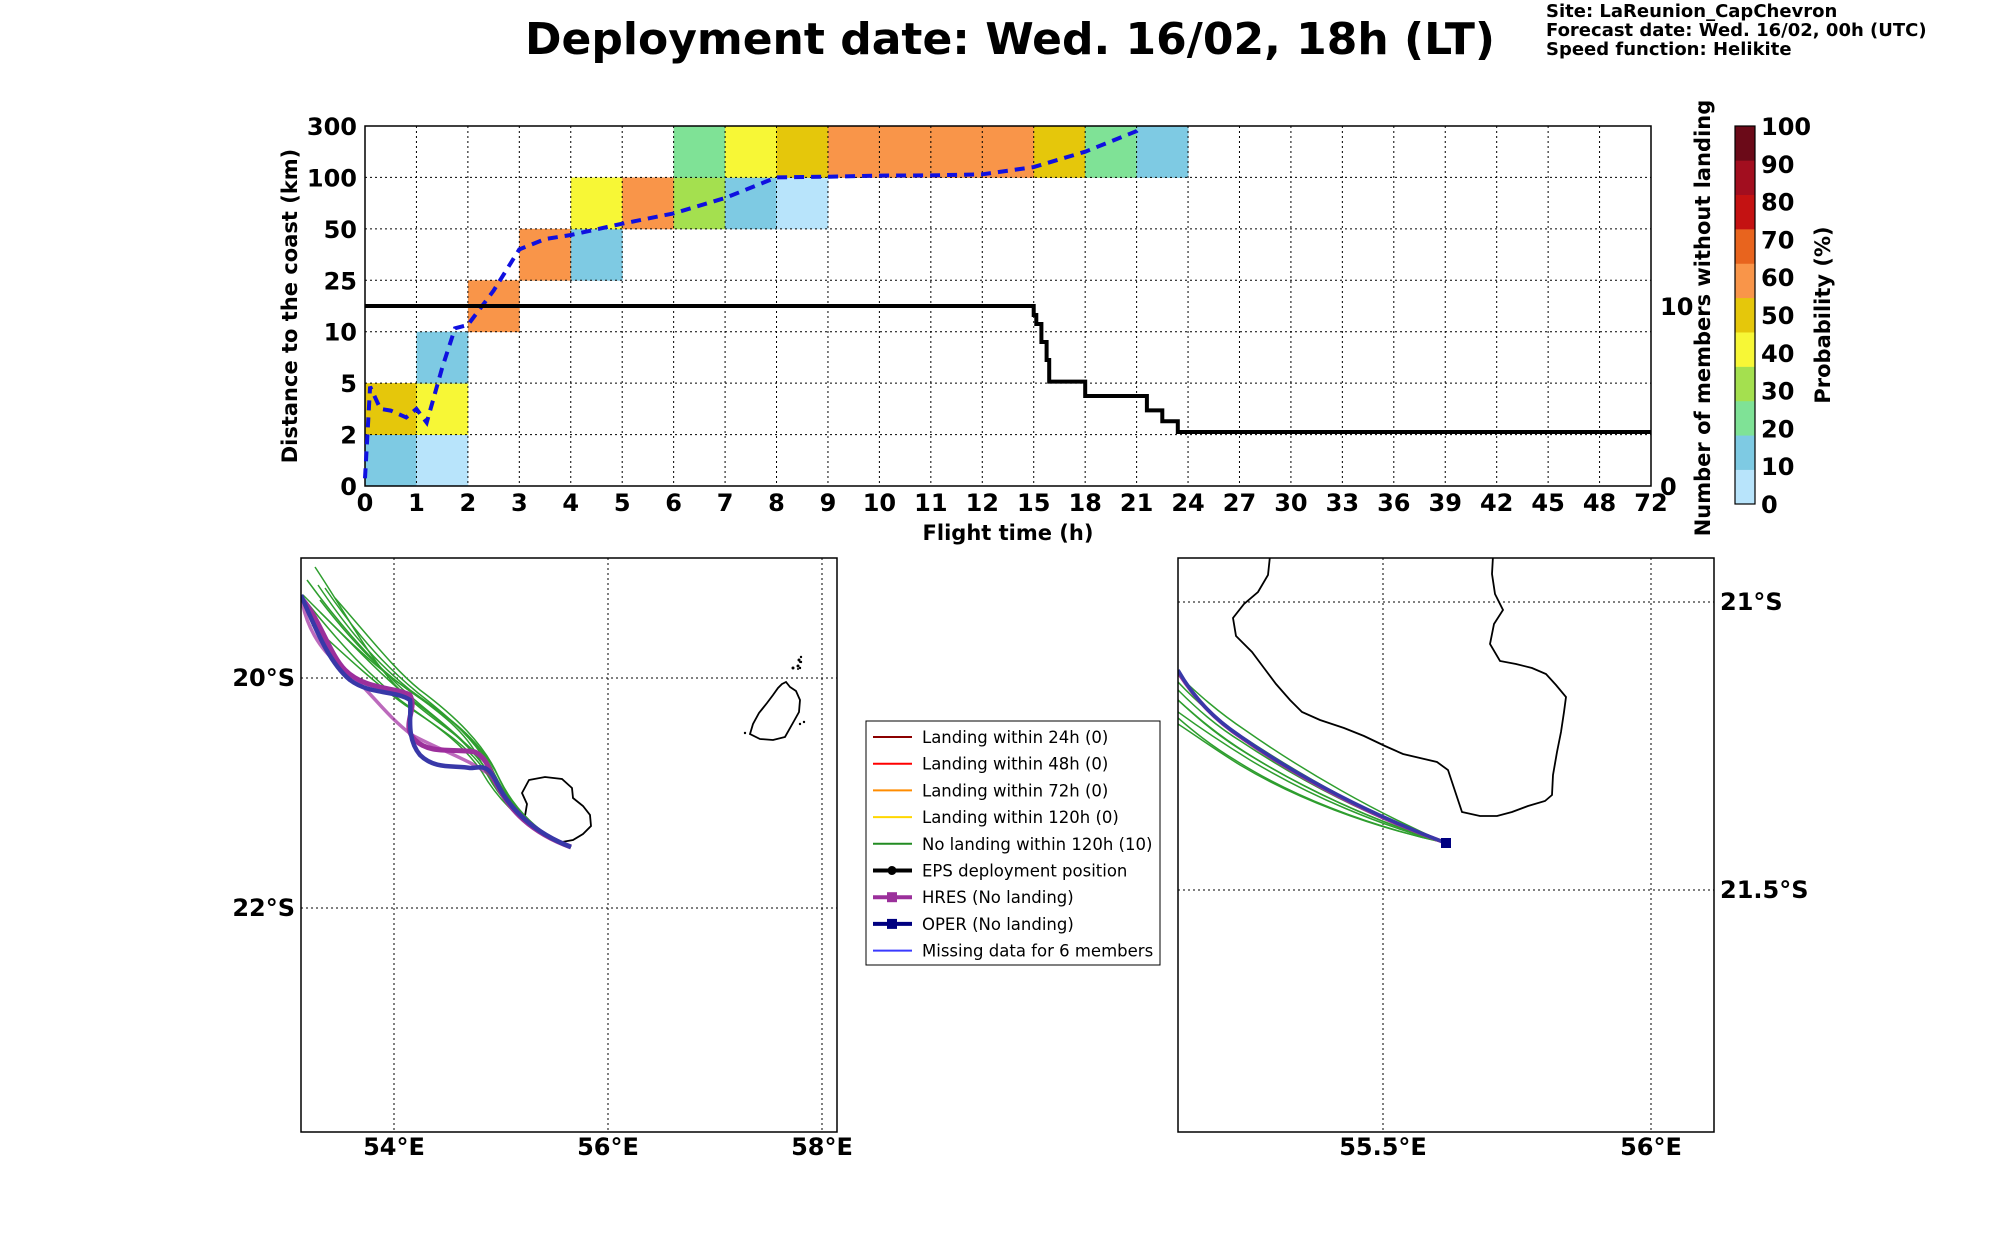 The height and width of the screenshot is (1250, 2000). Describe the element at coordinates (1037, 951) in the screenshot. I see `legend-label: Missing data for 6 members` at that location.